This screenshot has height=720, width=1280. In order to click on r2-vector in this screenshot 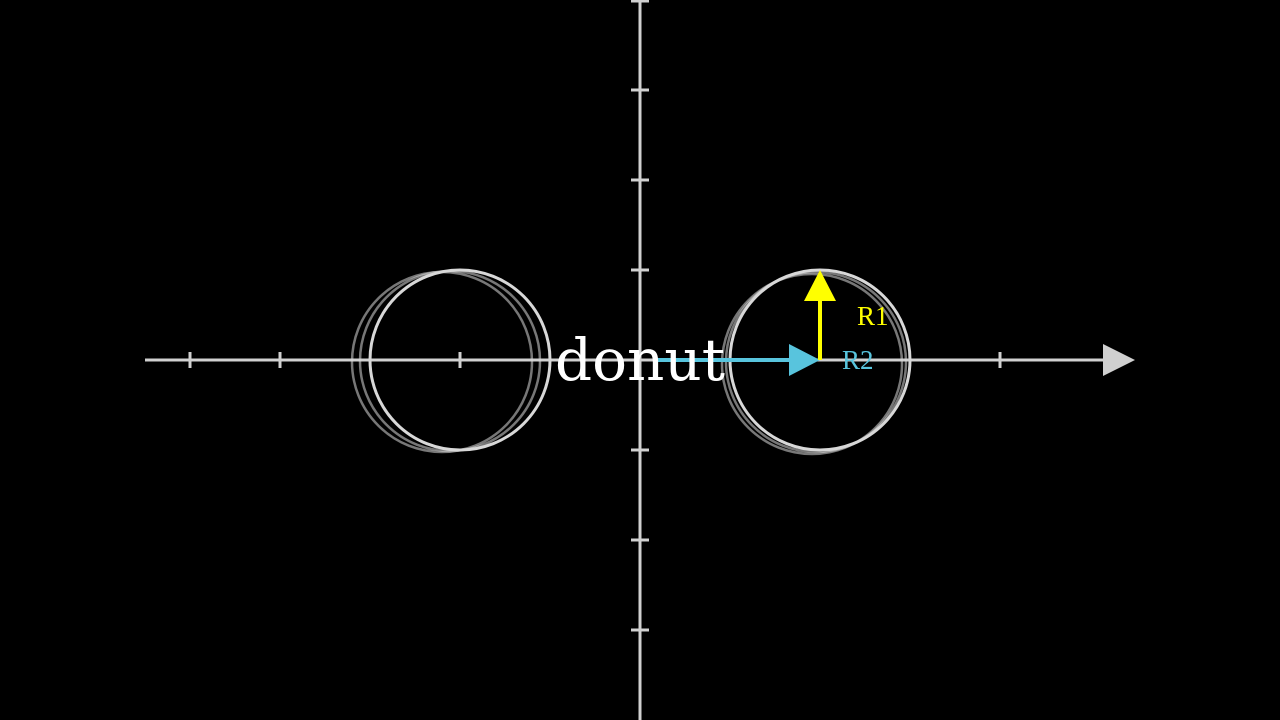, I will do `click(737, 360)`.